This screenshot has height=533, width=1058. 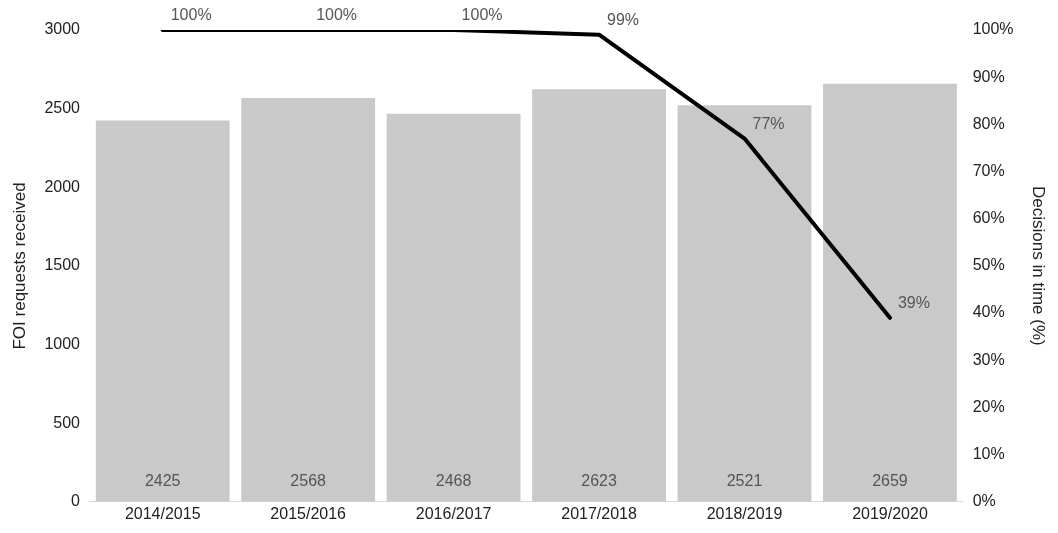 What do you see at coordinates (988, 359) in the screenshot?
I see `y2-tick-label: 30%` at bounding box center [988, 359].